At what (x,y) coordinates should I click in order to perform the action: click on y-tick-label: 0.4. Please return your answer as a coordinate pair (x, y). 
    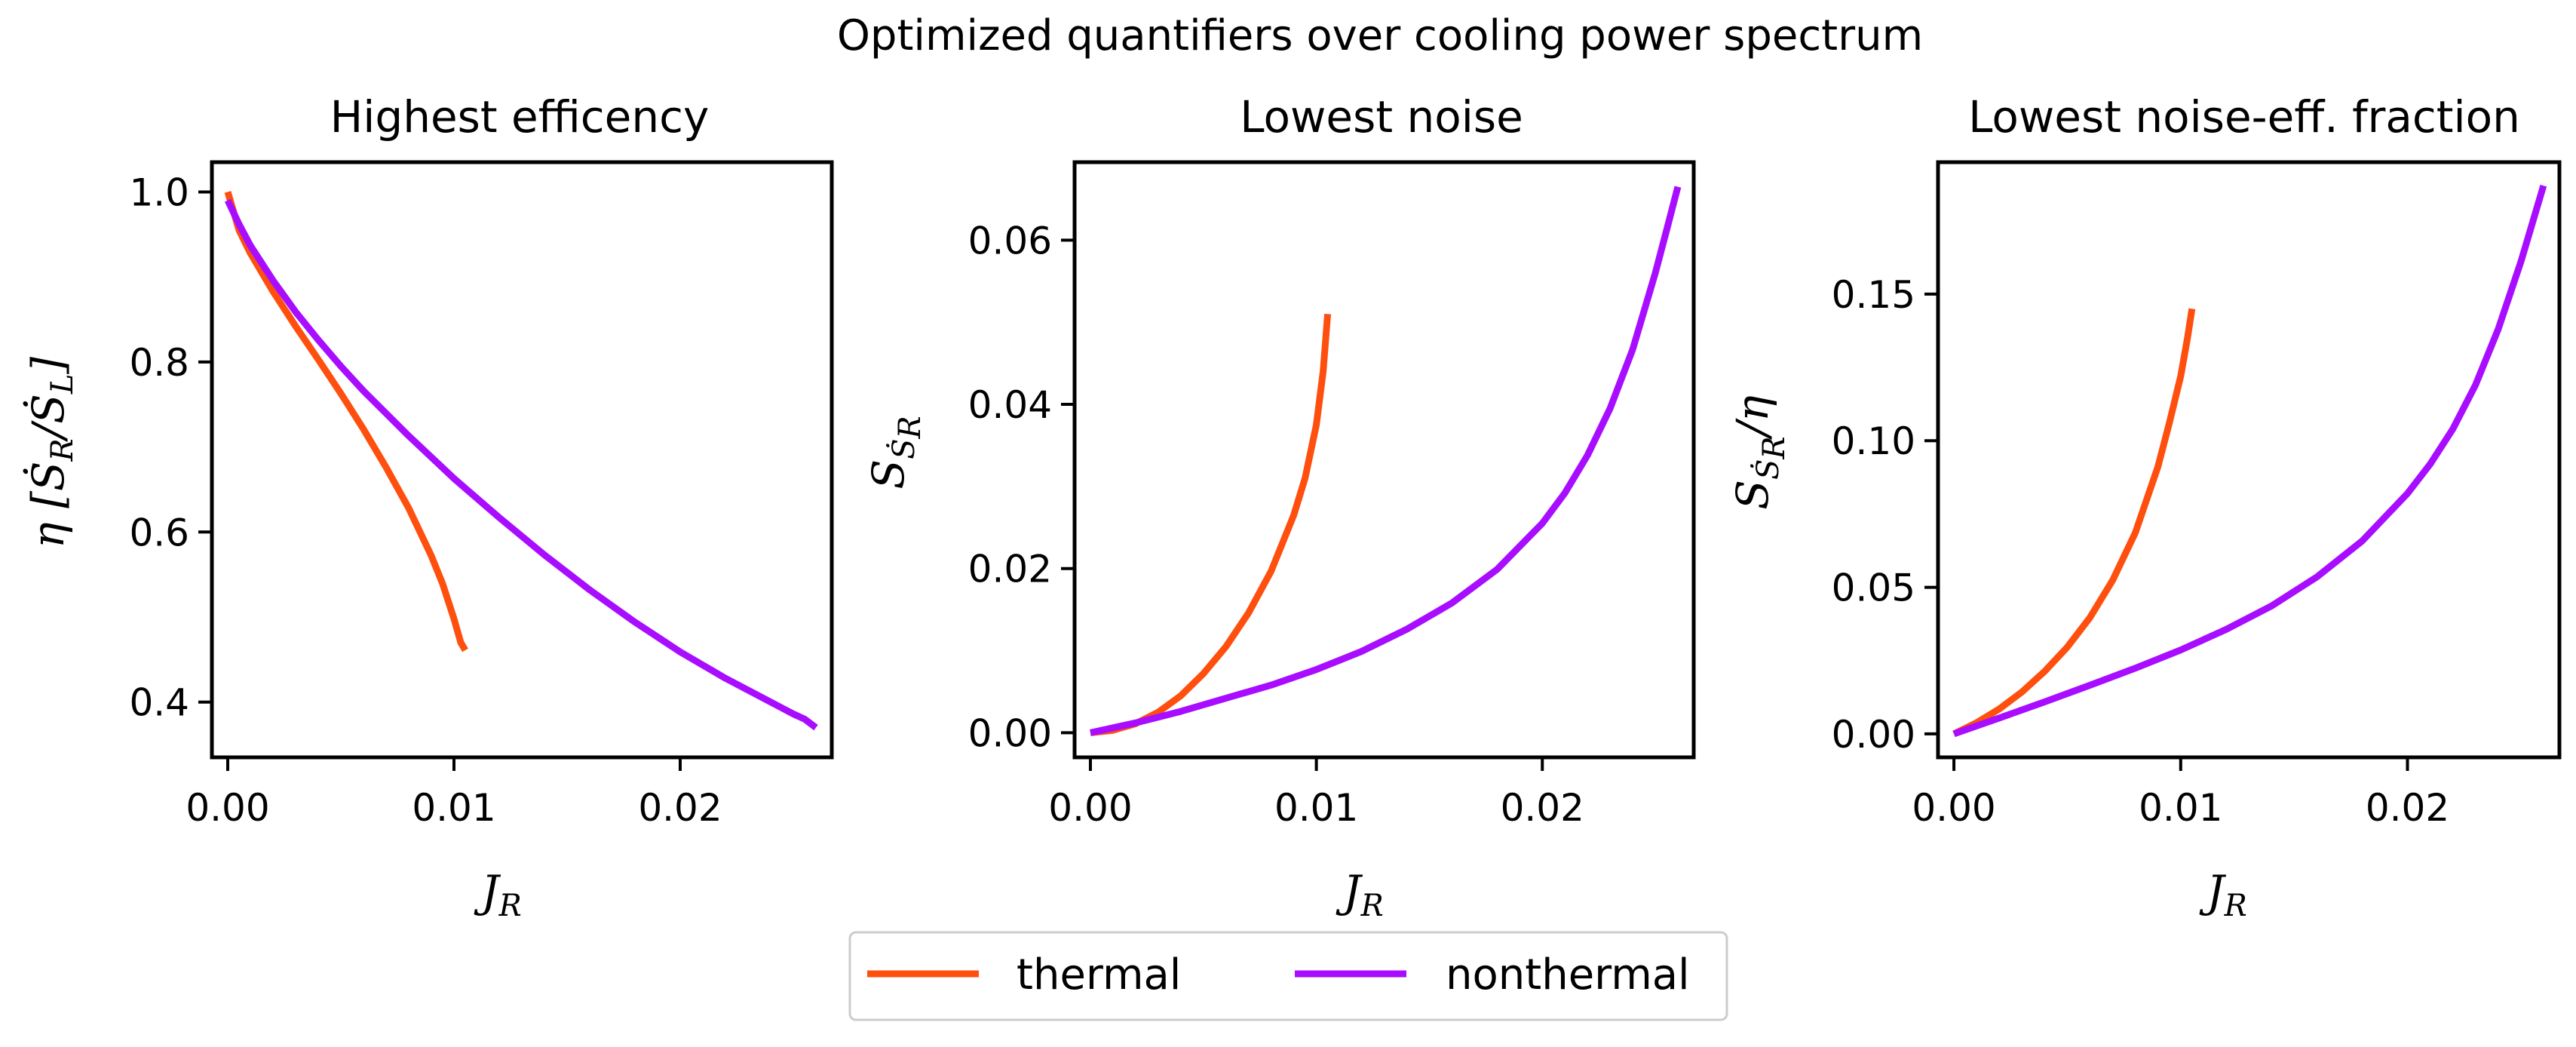
    Looking at the image, I should click on (159, 703).